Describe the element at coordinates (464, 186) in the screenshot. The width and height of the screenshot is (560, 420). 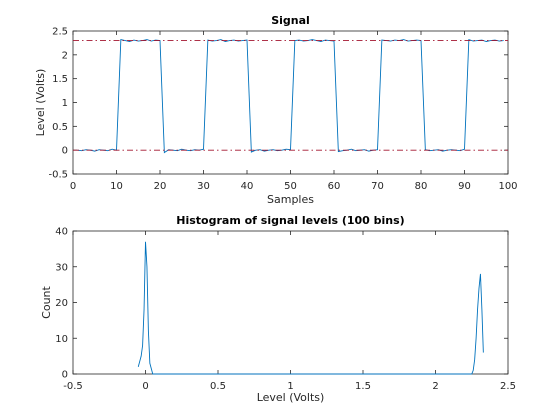
I see `signal-xtick-label: 90` at that location.